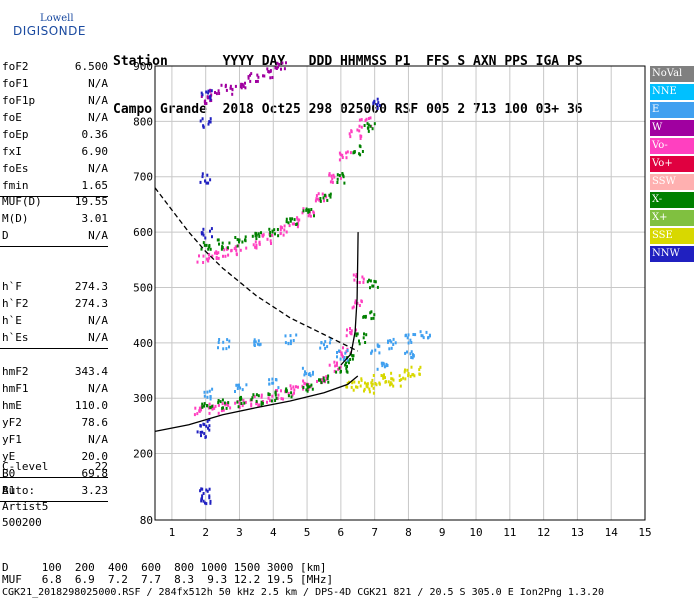  What do you see at coordinates (9, 473) in the screenshot?
I see `param-key: B0` at bounding box center [9, 473].